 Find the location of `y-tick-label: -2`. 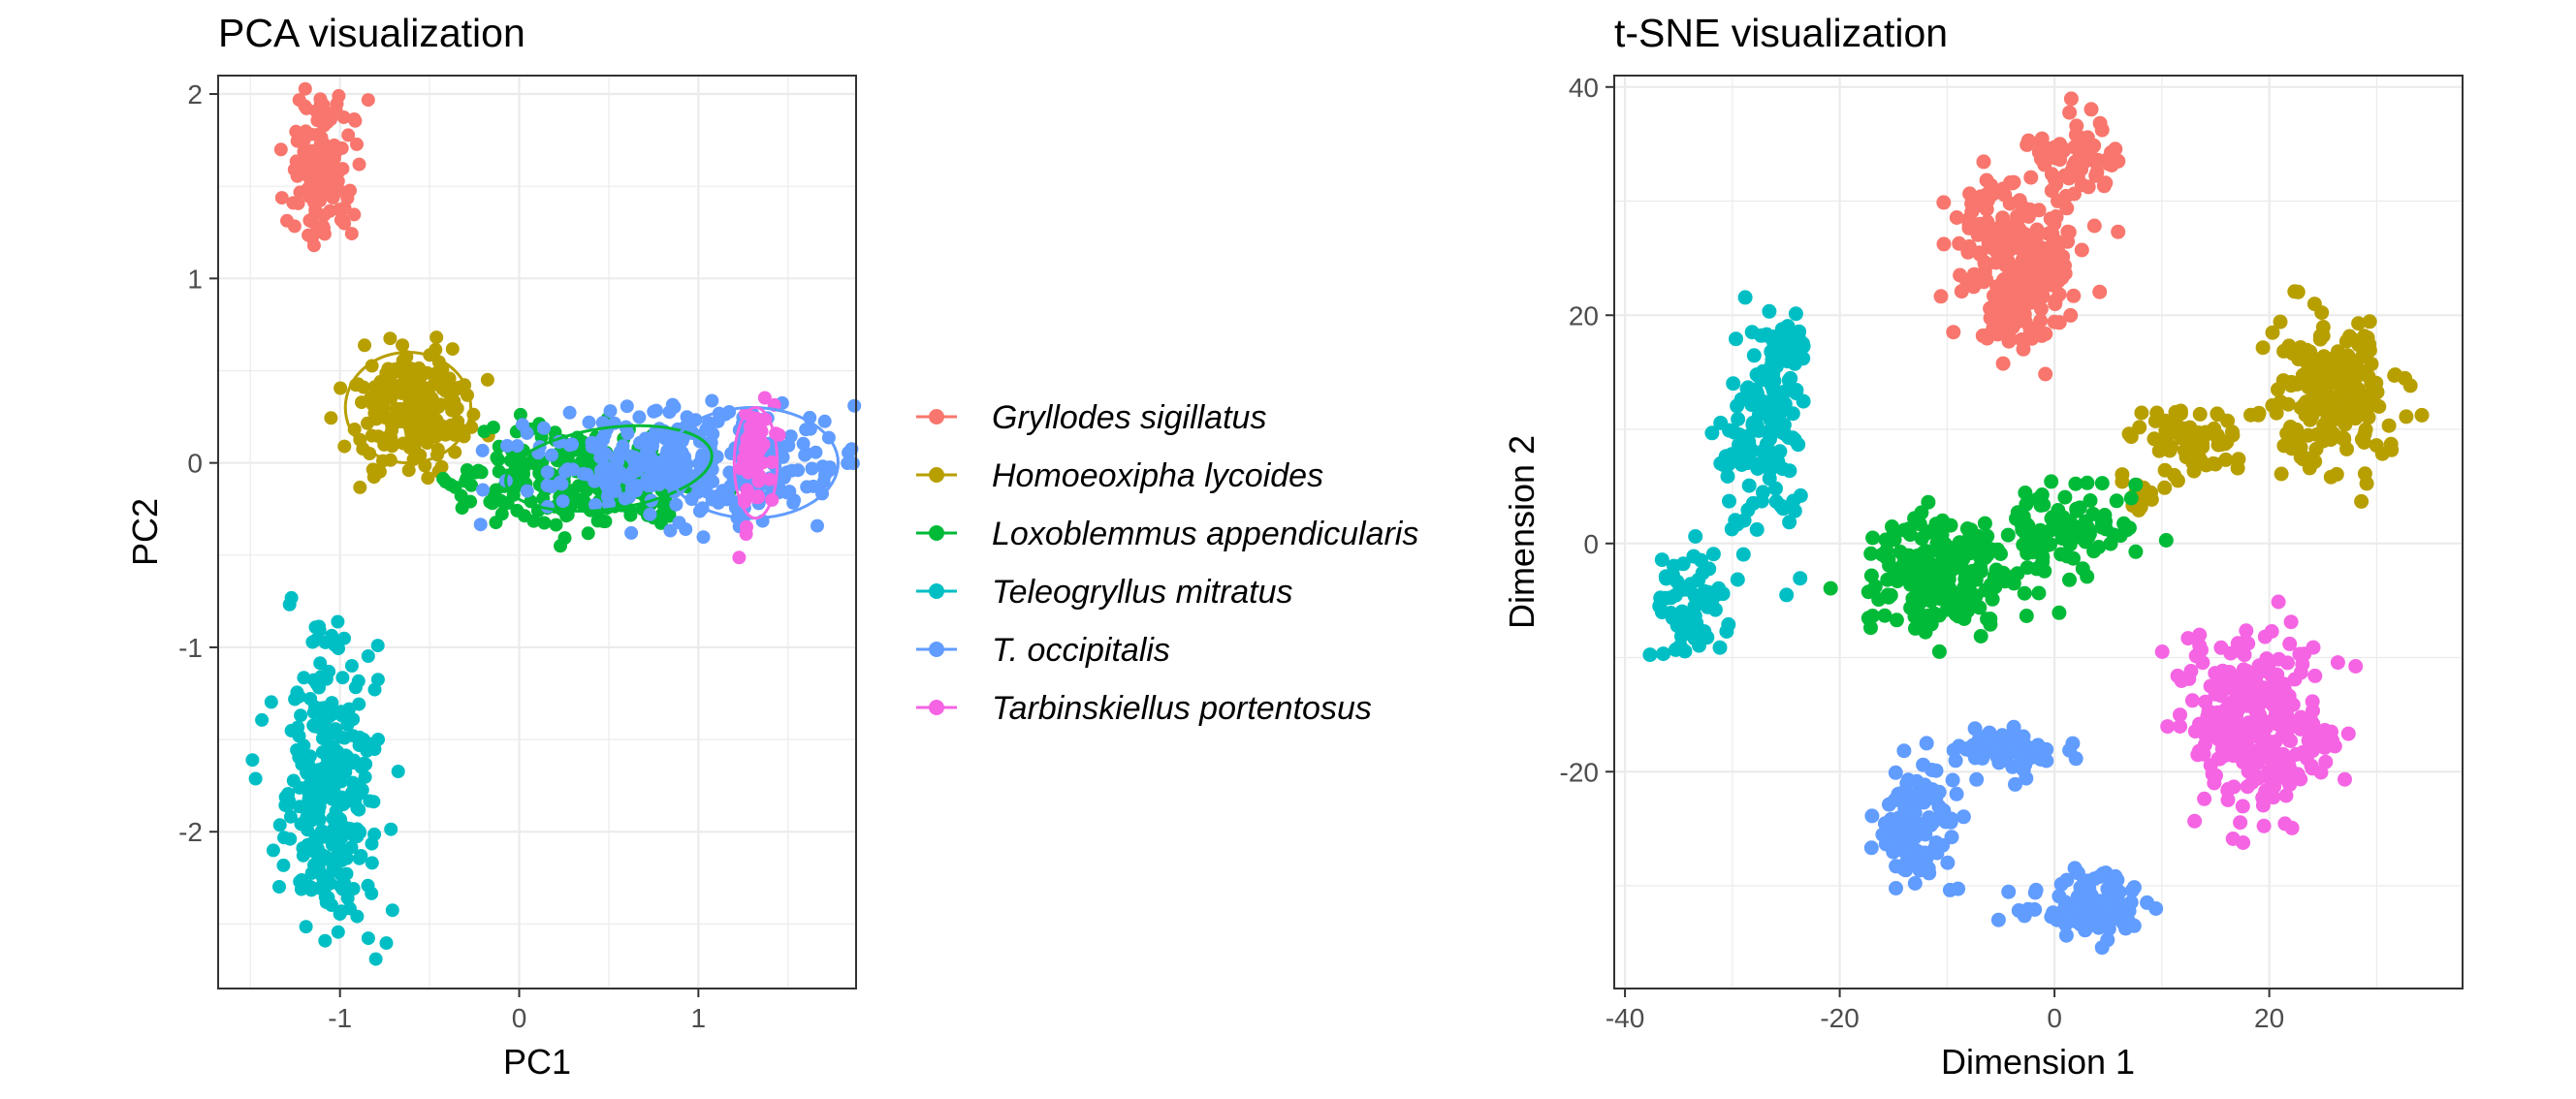

y-tick-label: -2 is located at coordinates (190, 832).